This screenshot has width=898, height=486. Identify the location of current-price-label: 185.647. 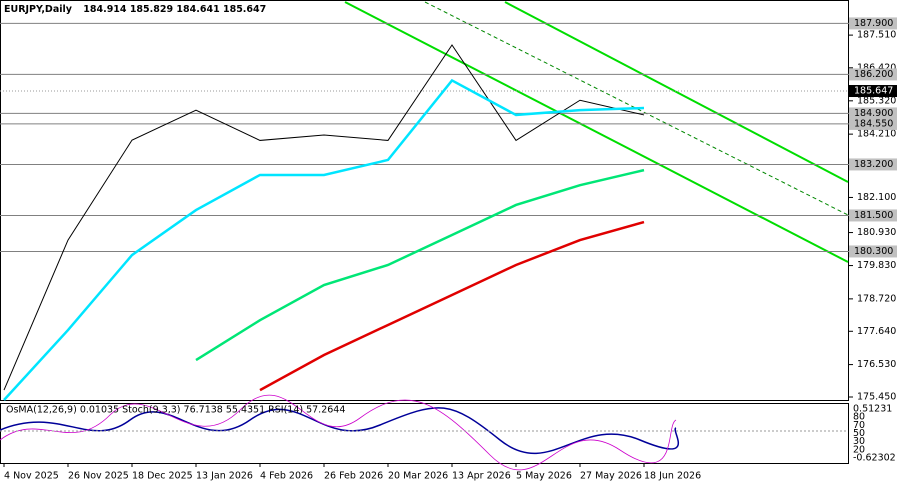
(873, 91).